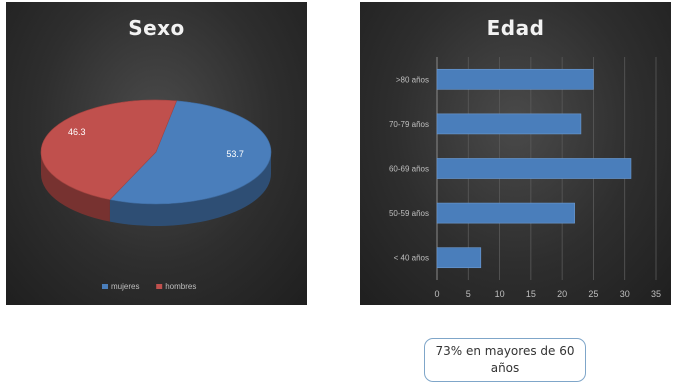 Image resolution: width=675 pixels, height=387 pixels. I want to click on pie-side-hombres, so click(75, 187).